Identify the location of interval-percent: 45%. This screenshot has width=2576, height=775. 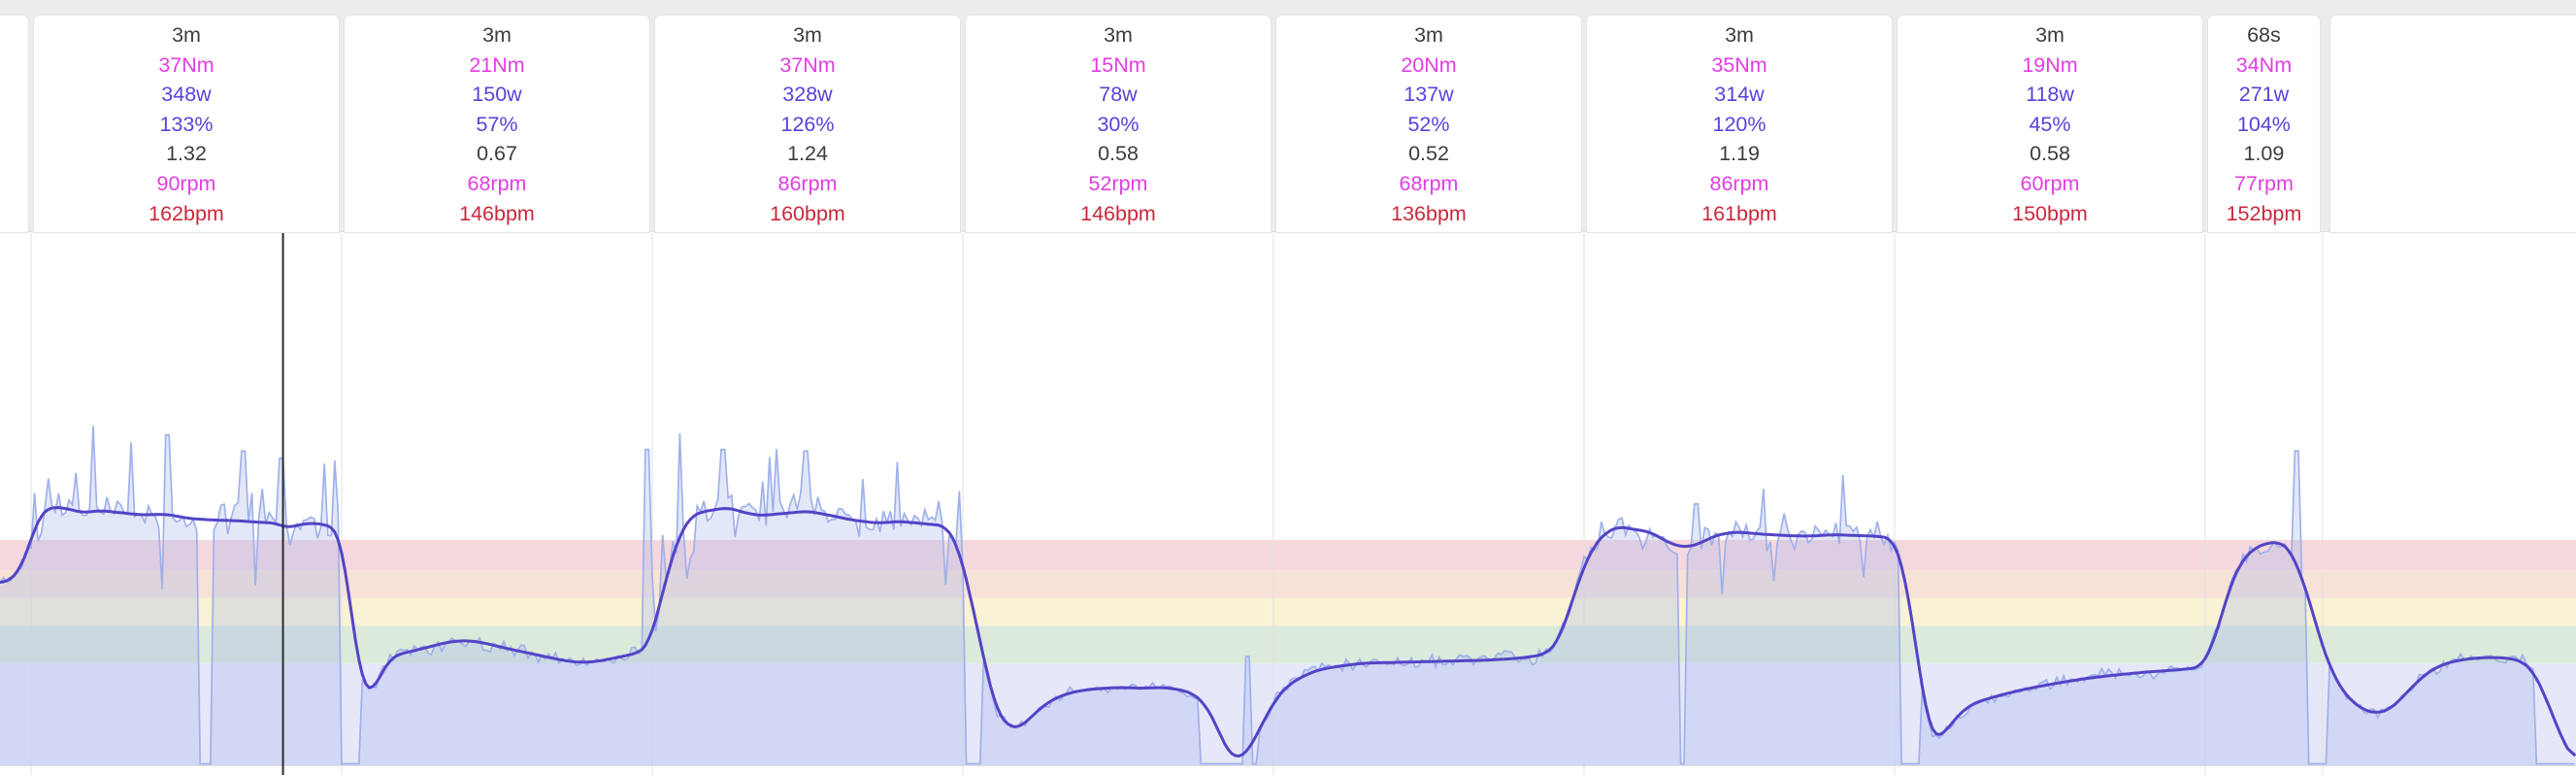
(2050, 124).